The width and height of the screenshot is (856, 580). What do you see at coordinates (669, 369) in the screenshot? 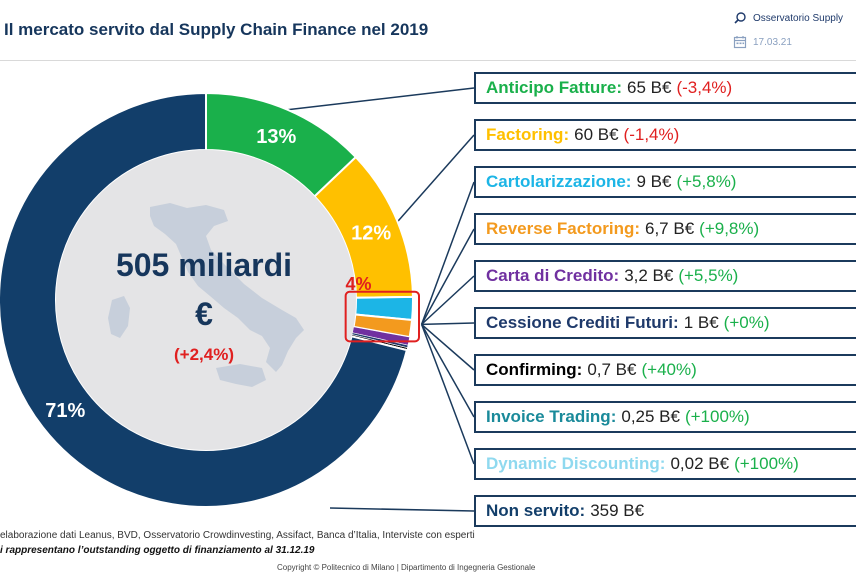
I see `legend-change: (+40%)` at bounding box center [669, 369].